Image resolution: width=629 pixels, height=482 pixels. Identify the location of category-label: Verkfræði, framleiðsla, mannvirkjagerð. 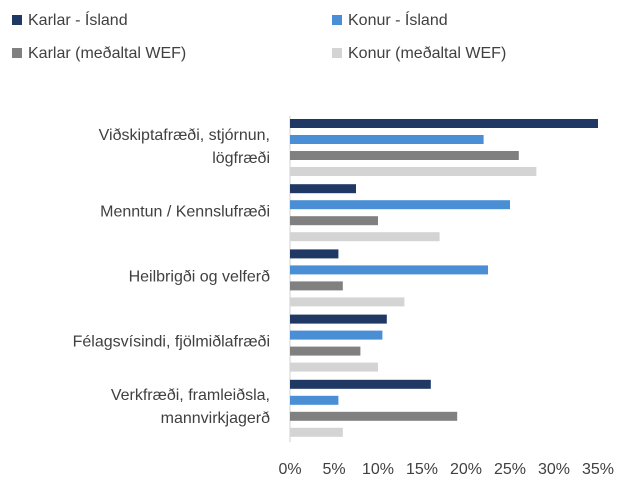
(190, 407).